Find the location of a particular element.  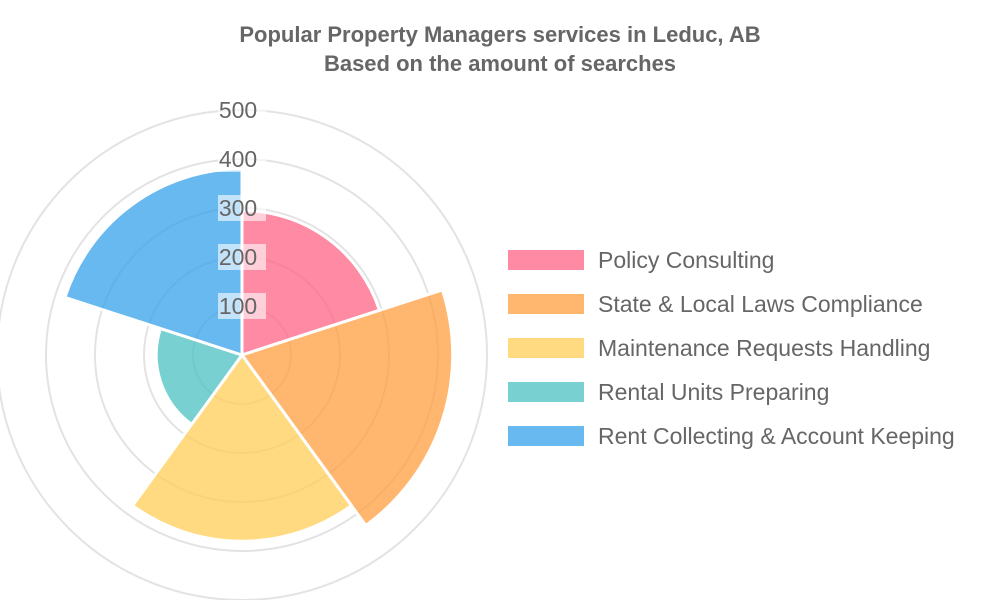

legend-item-5: Rent Collecting & Account Keeping is located at coordinates (753, 436).